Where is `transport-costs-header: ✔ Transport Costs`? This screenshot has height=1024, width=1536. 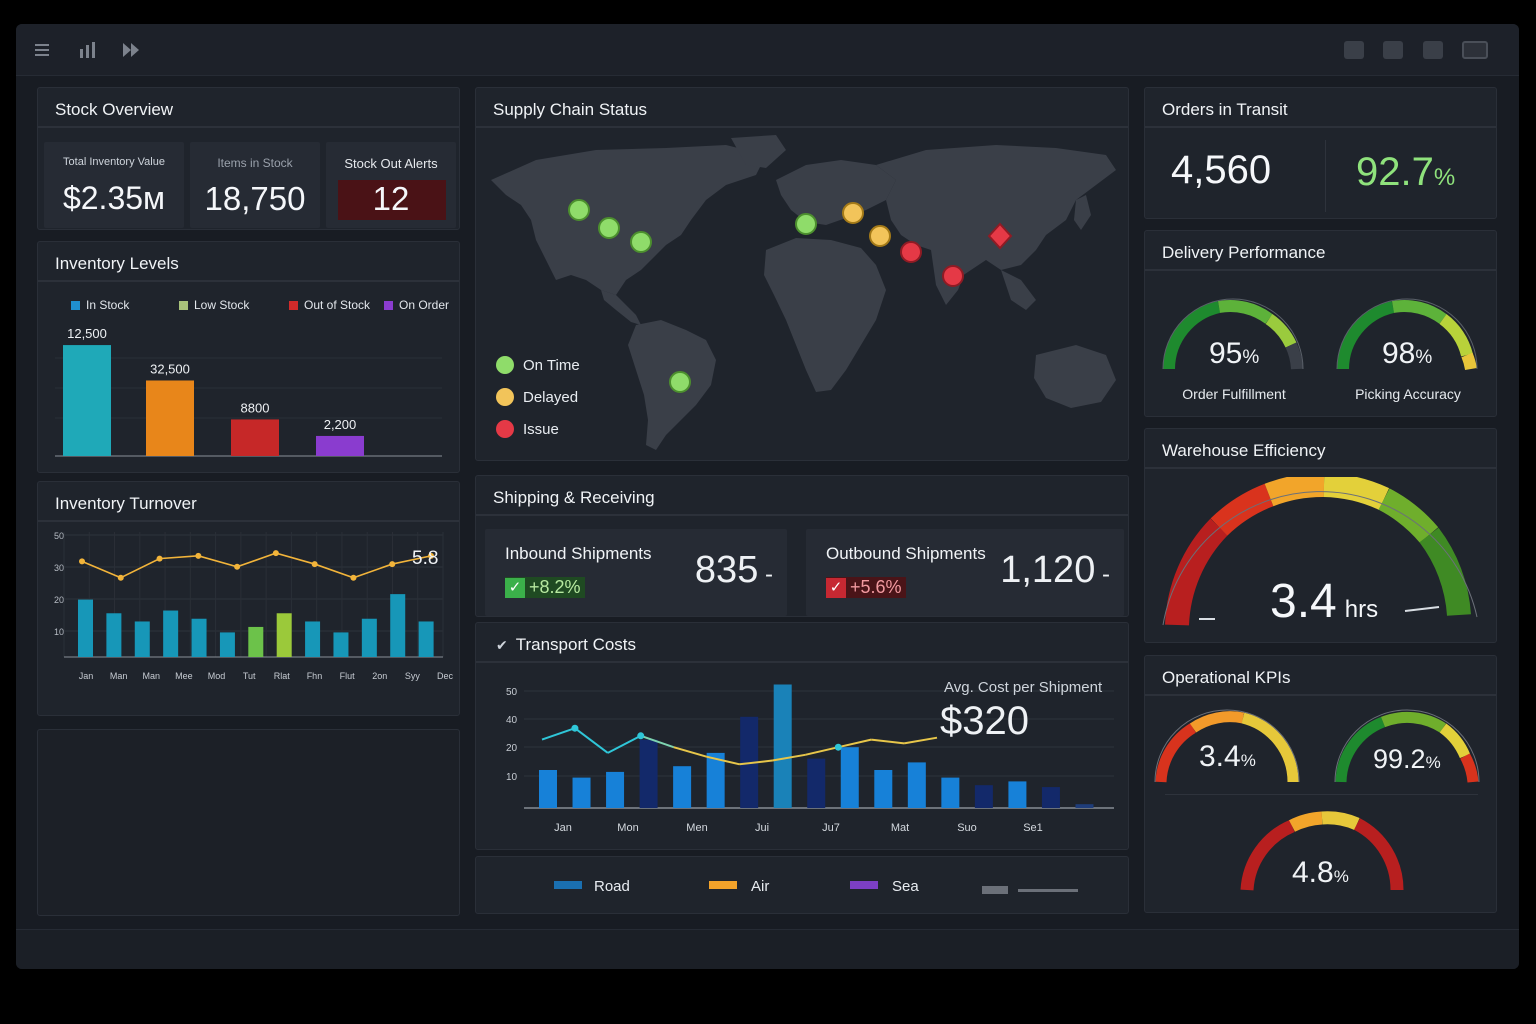 transport-costs-header: ✔ Transport Costs is located at coordinates (802, 643).